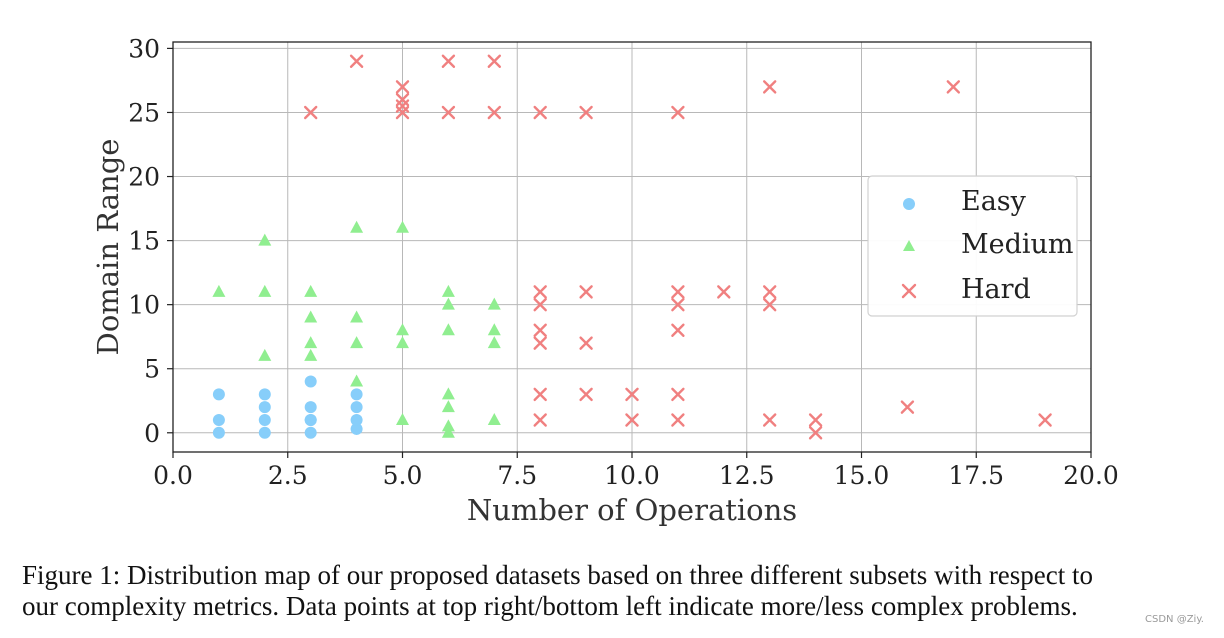  I want to click on legend-box, so click(972, 246).